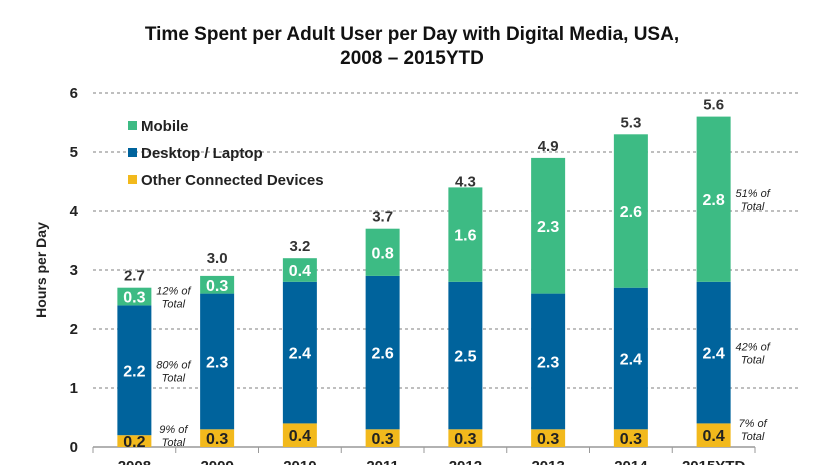 The height and width of the screenshot is (465, 824). Describe the element at coordinates (753, 194) in the screenshot. I see `percent-annotation: 51% of` at that location.